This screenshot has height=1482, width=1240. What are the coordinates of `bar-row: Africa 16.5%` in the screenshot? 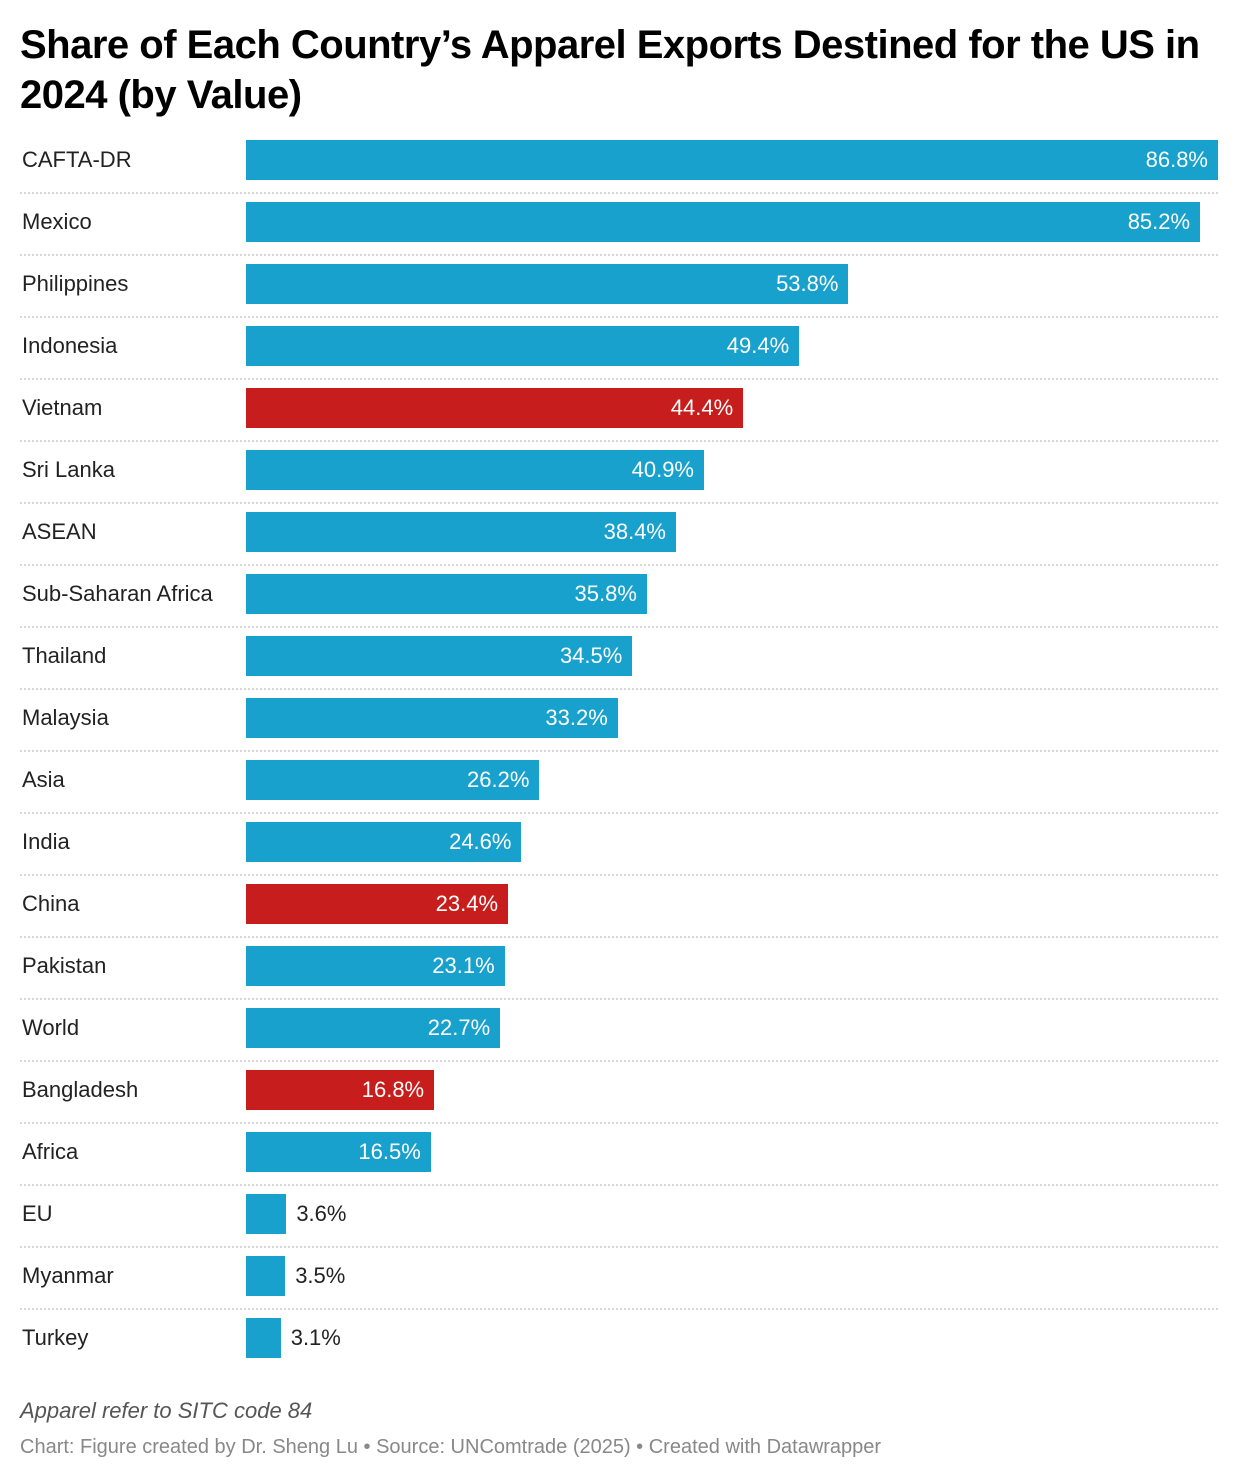 It's located at (619, 1154).